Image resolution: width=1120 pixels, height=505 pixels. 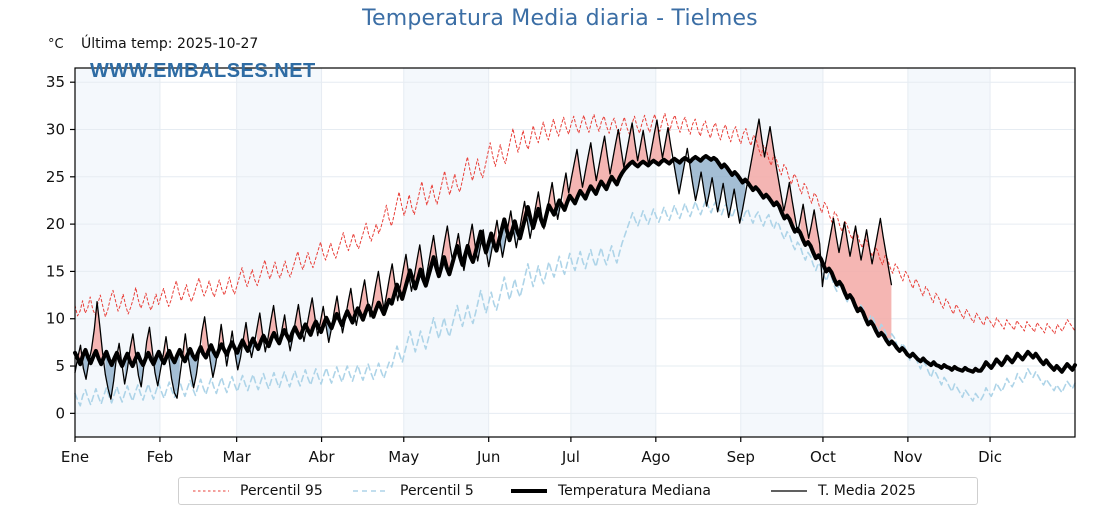 What do you see at coordinates (75, 457) in the screenshot?
I see `svg-text: Ene` at bounding box center [75, 457].